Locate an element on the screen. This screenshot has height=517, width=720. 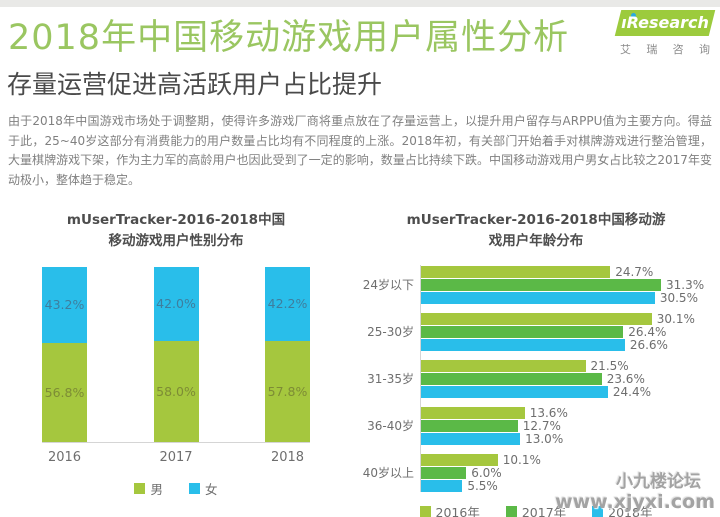
hbar-row-2016年: 21.5% is located at coordinates (567, 366).